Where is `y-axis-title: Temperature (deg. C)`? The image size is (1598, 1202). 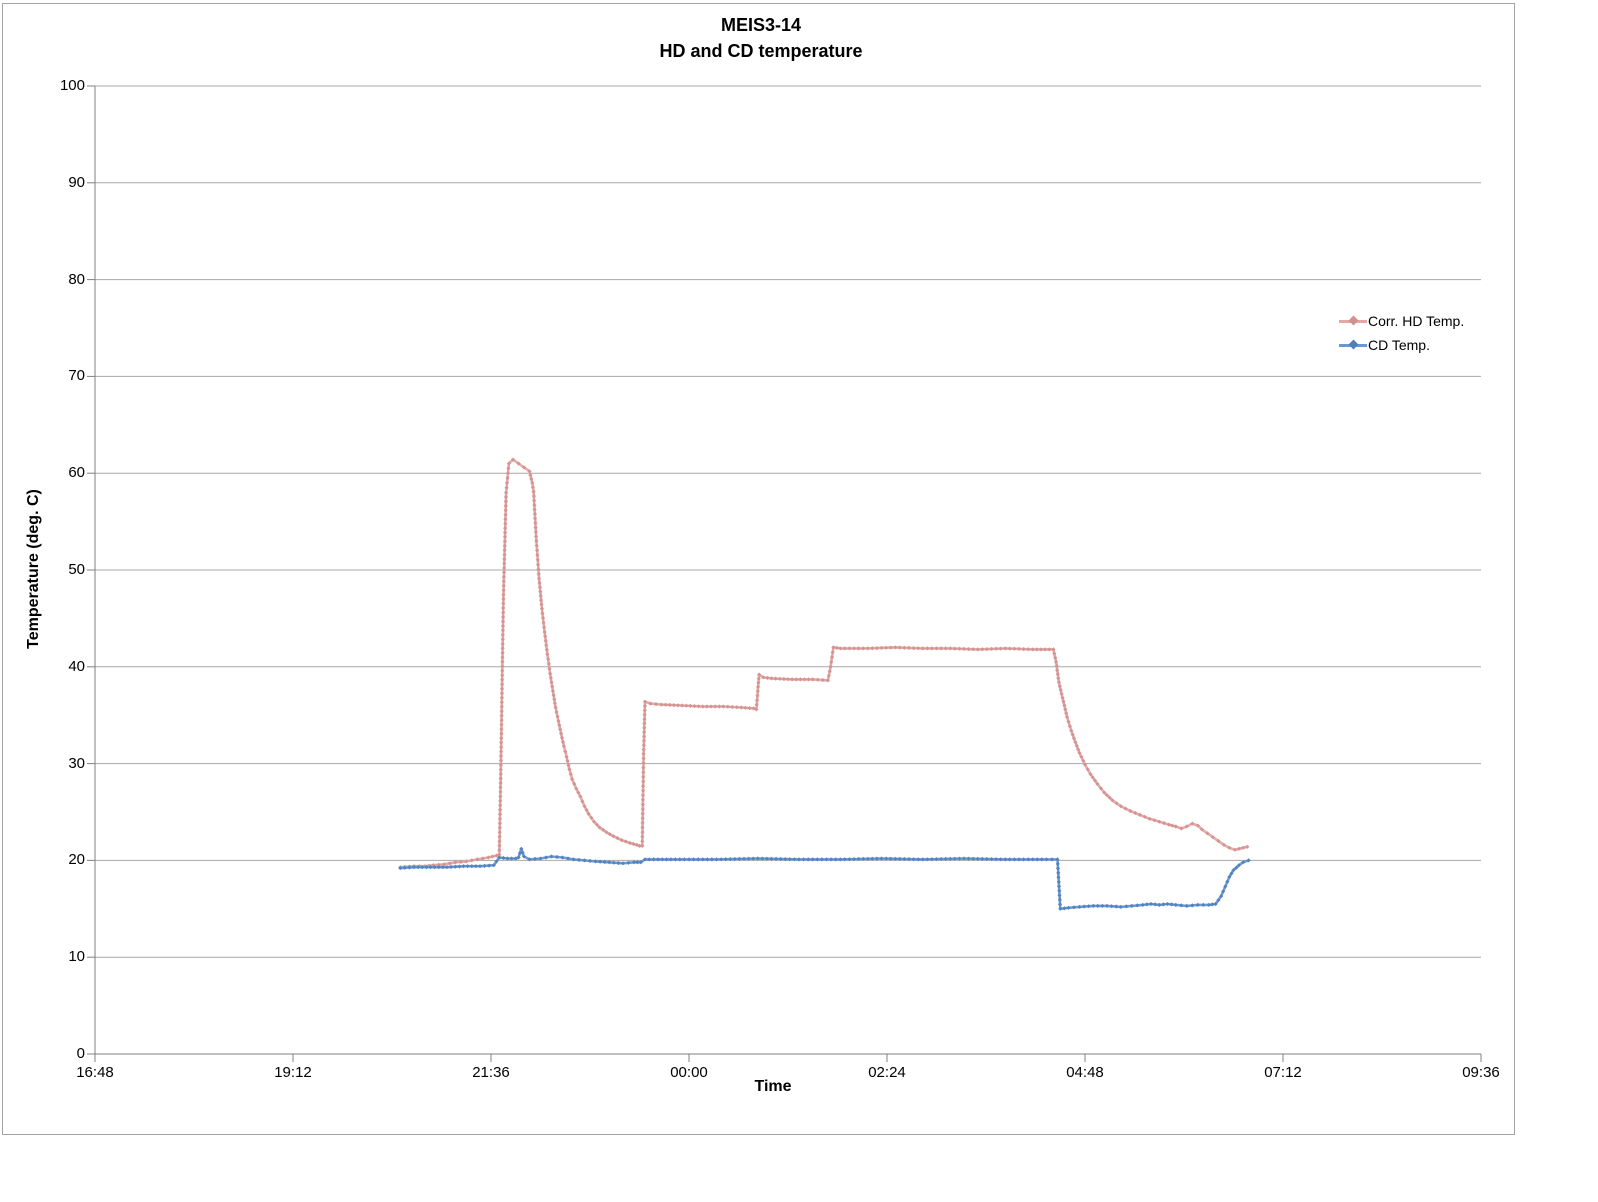
y-axis-title: Temperature (deg. C) is located at coordinates (33, 569).